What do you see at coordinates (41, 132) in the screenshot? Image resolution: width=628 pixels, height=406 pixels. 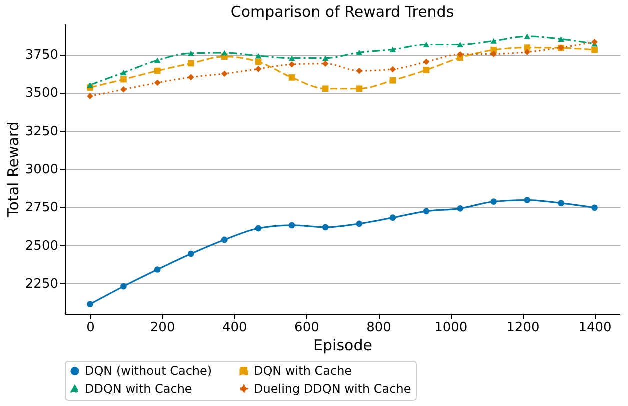 I see `y-tick-label: 3250` at bounding box center [41, 132].